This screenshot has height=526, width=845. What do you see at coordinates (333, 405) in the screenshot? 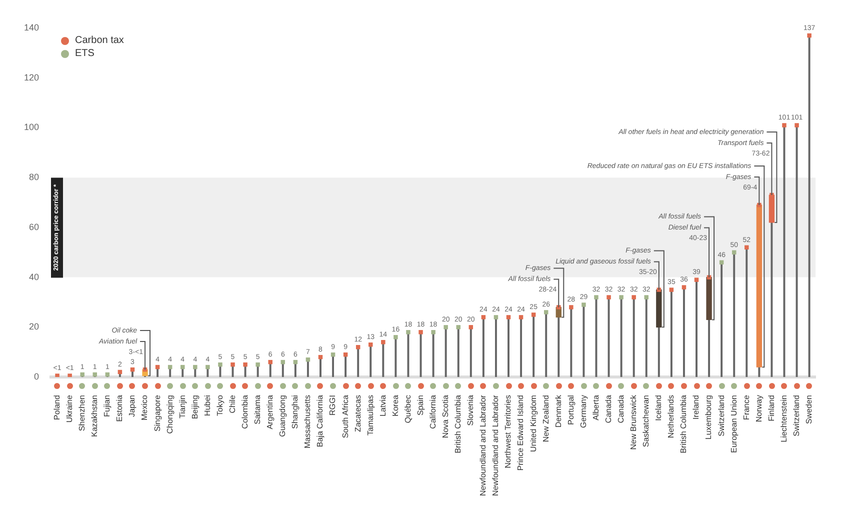
I see `x-tick-label: RGGI` at bounding box center [333, 405].